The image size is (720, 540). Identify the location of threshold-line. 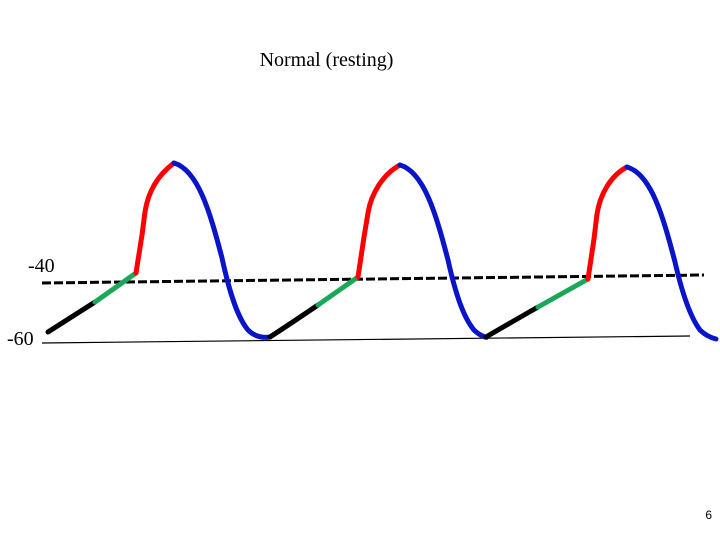
(373, 279).